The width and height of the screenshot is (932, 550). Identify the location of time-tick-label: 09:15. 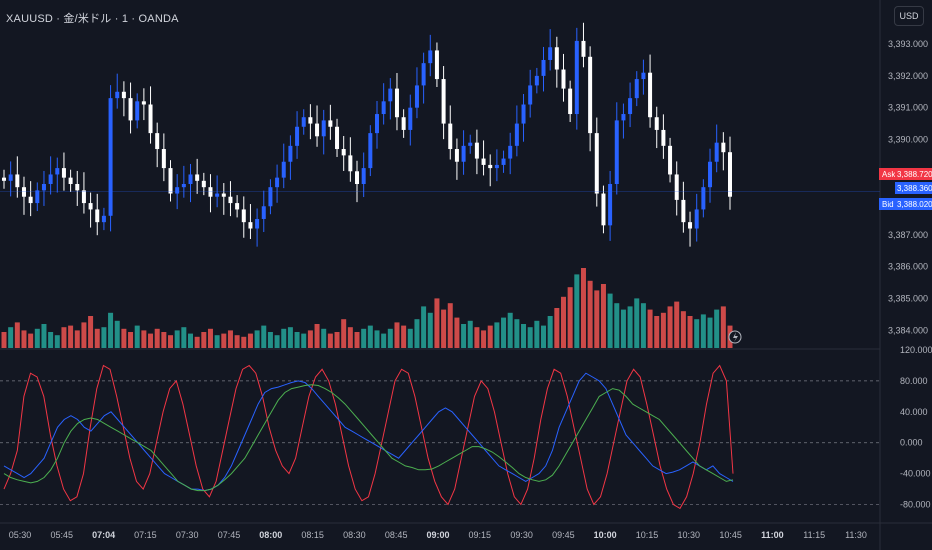
(480, 535).